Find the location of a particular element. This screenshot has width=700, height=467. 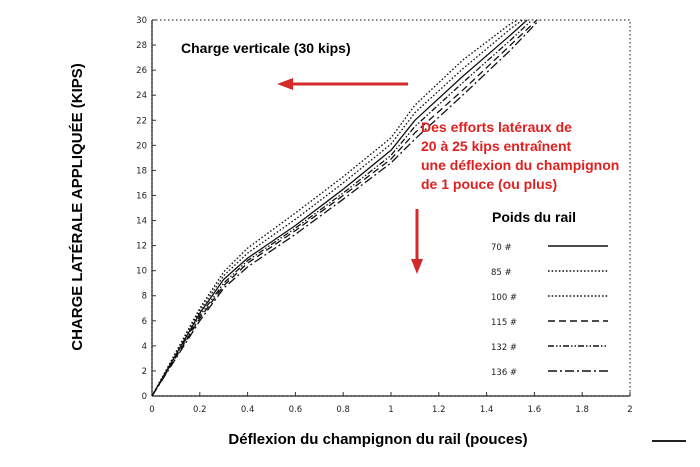

legend-label: 70 # is located at coordinates (501, 248).